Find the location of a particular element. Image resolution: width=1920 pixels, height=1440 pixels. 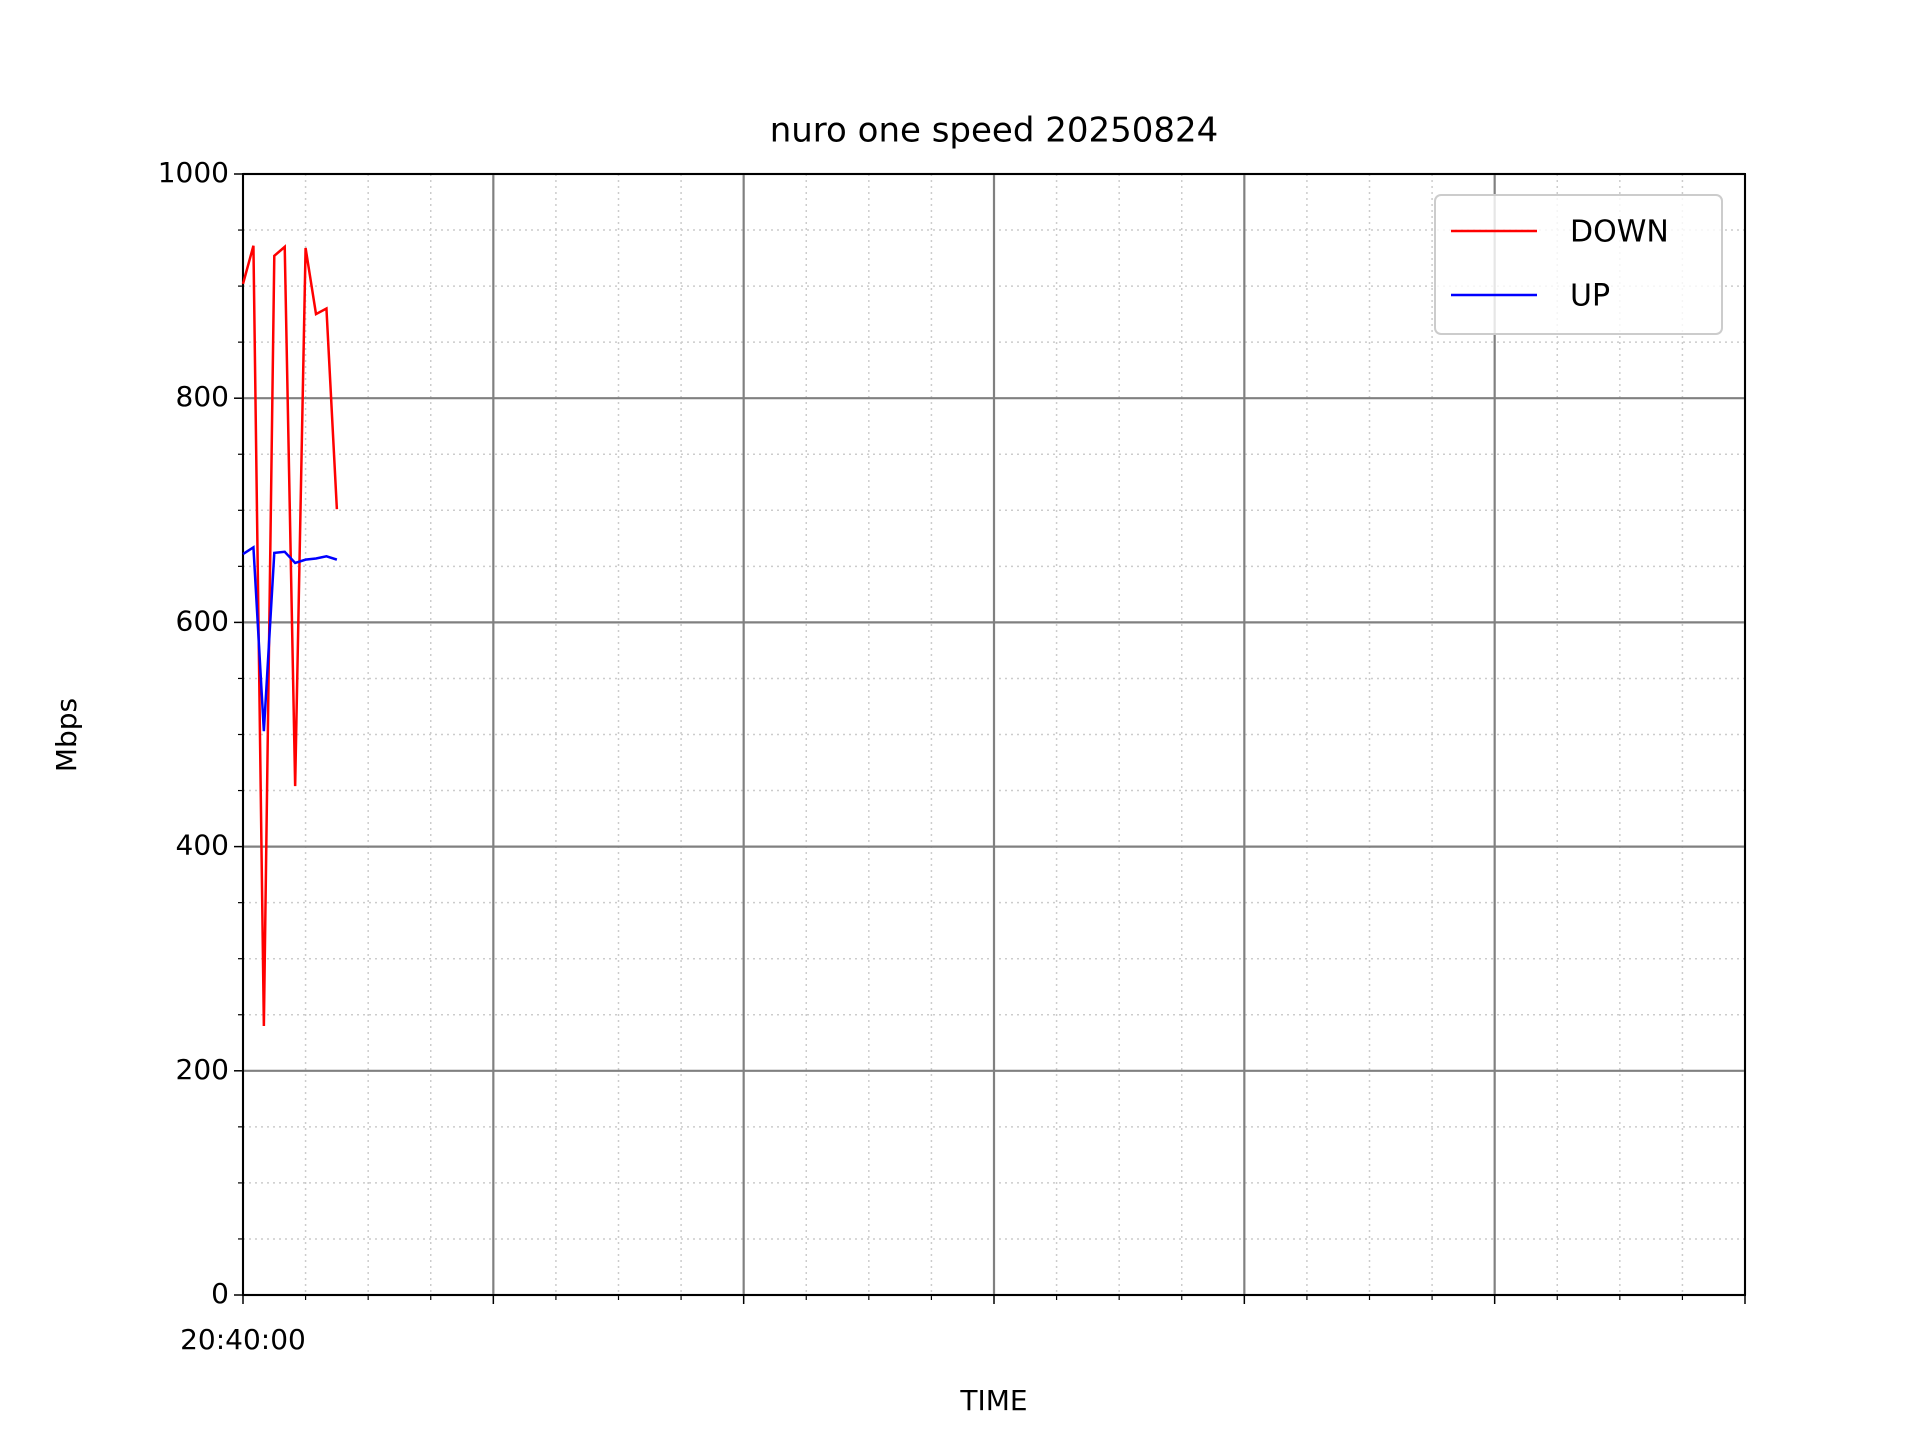

y-tick-label: 1000 is located at coordinates (193, 172).